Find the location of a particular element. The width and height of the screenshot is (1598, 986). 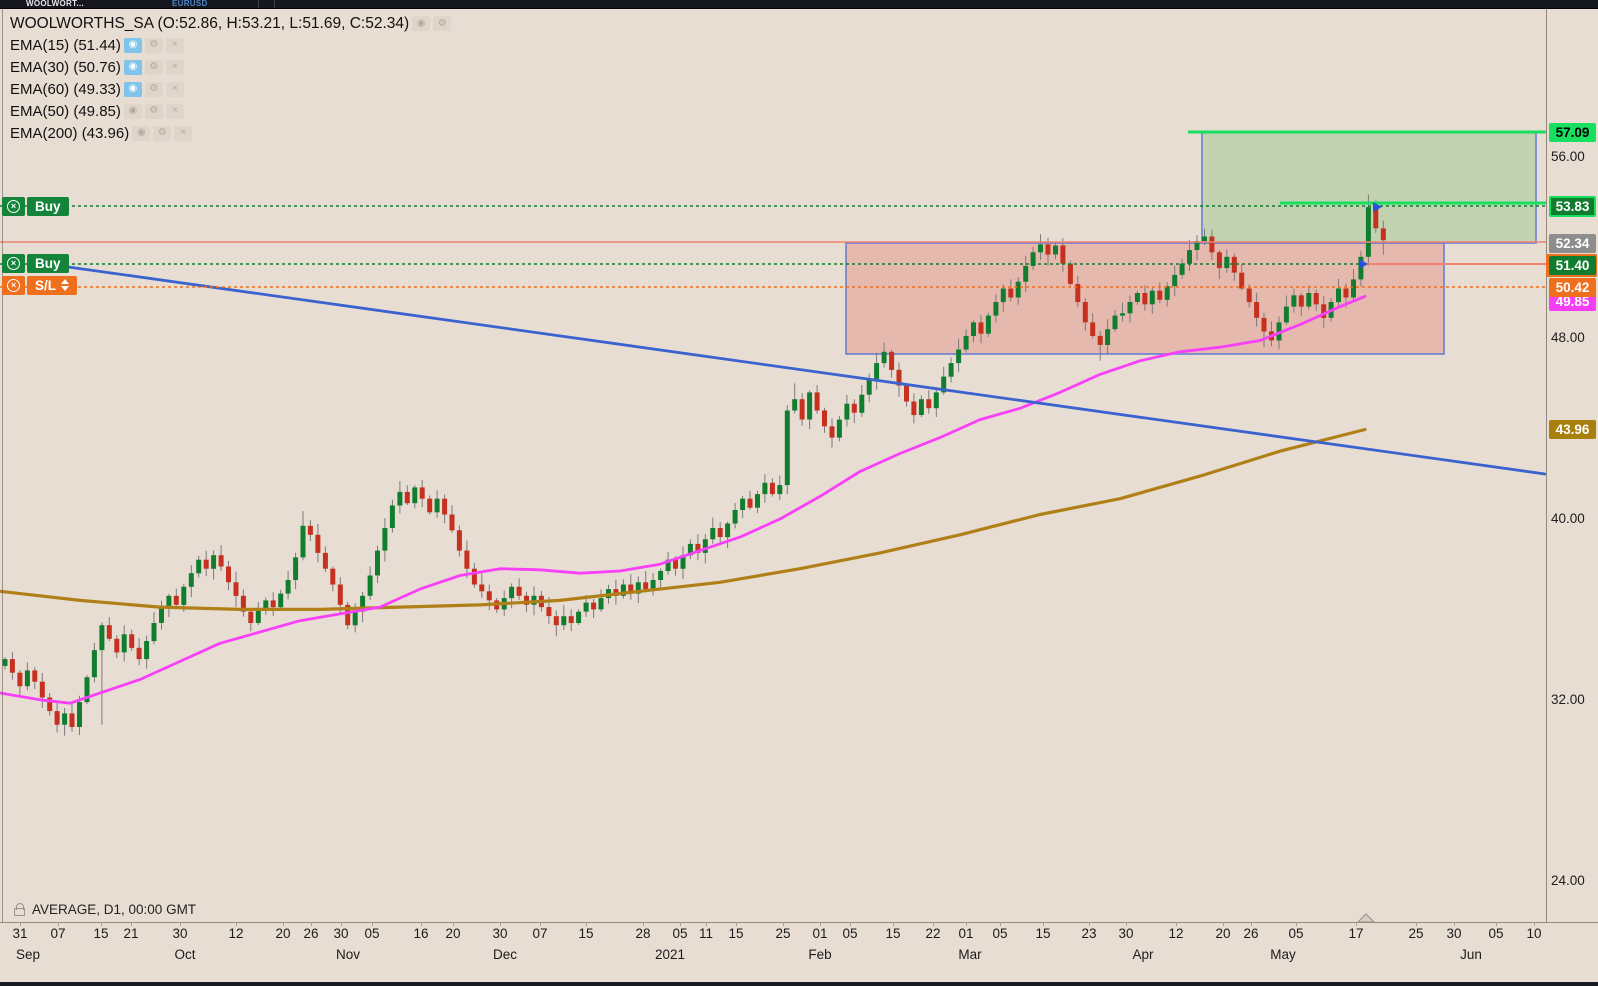

target-price-tag: 57.09 is located at coordinates (1572, 132).